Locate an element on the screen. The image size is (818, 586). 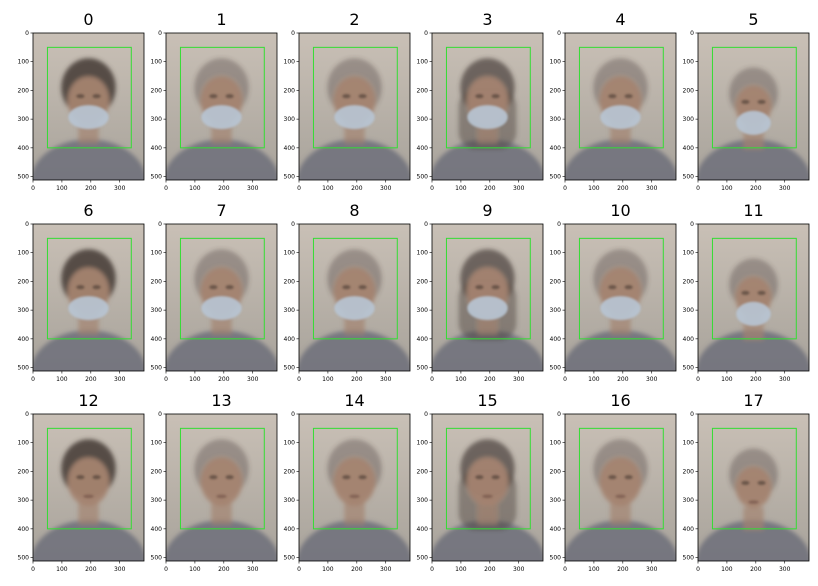
panel-title: 14 is located at coordinates (354, 400).